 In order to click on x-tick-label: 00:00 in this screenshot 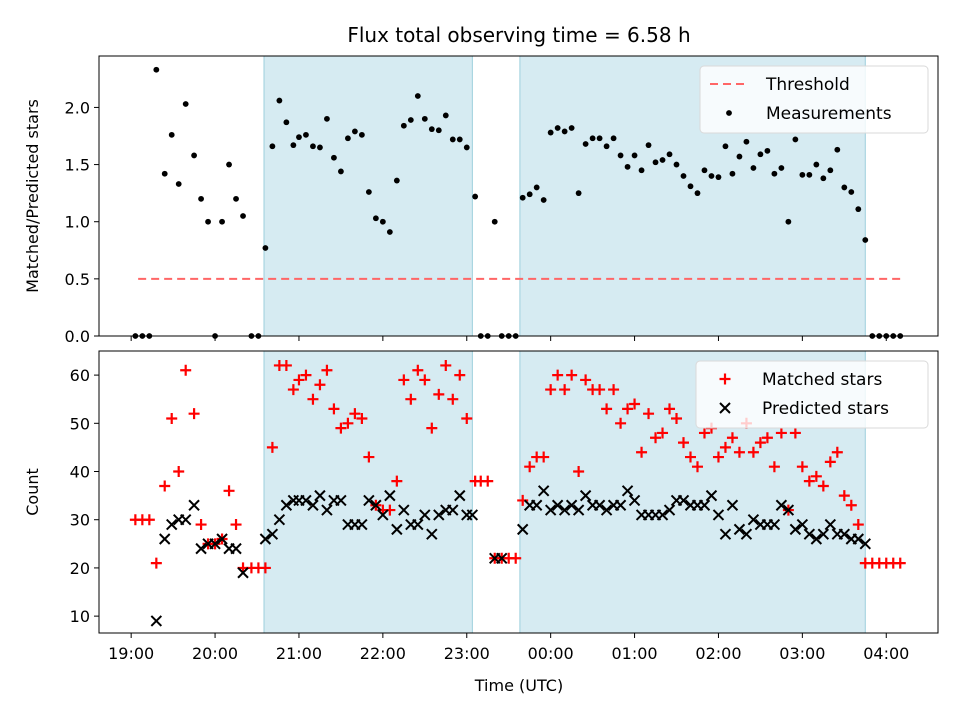, I will do `click(551, 653)`.